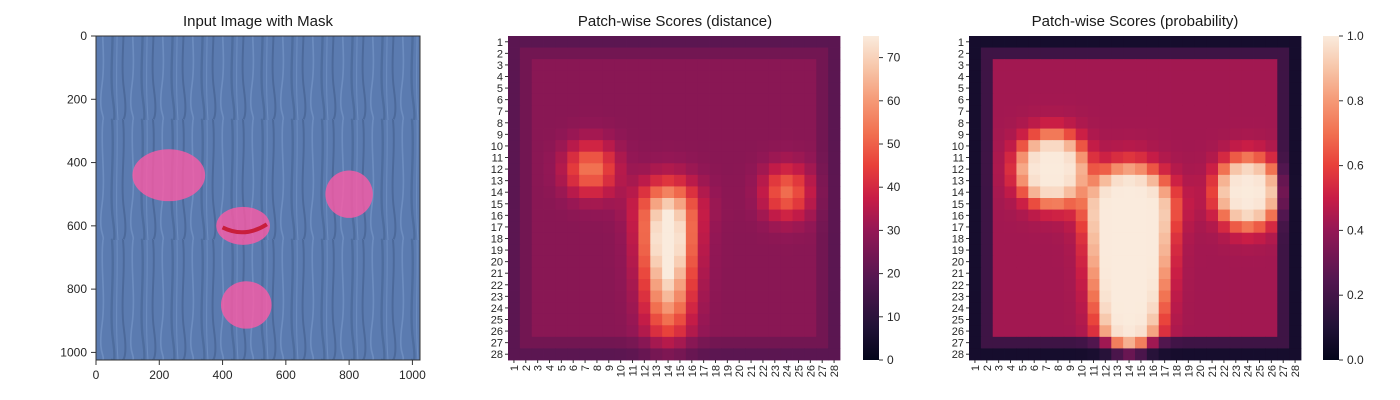  Describe the element at coordinates (497, 286) in the screenshot. I see `y-tick-label: 22` at that location.